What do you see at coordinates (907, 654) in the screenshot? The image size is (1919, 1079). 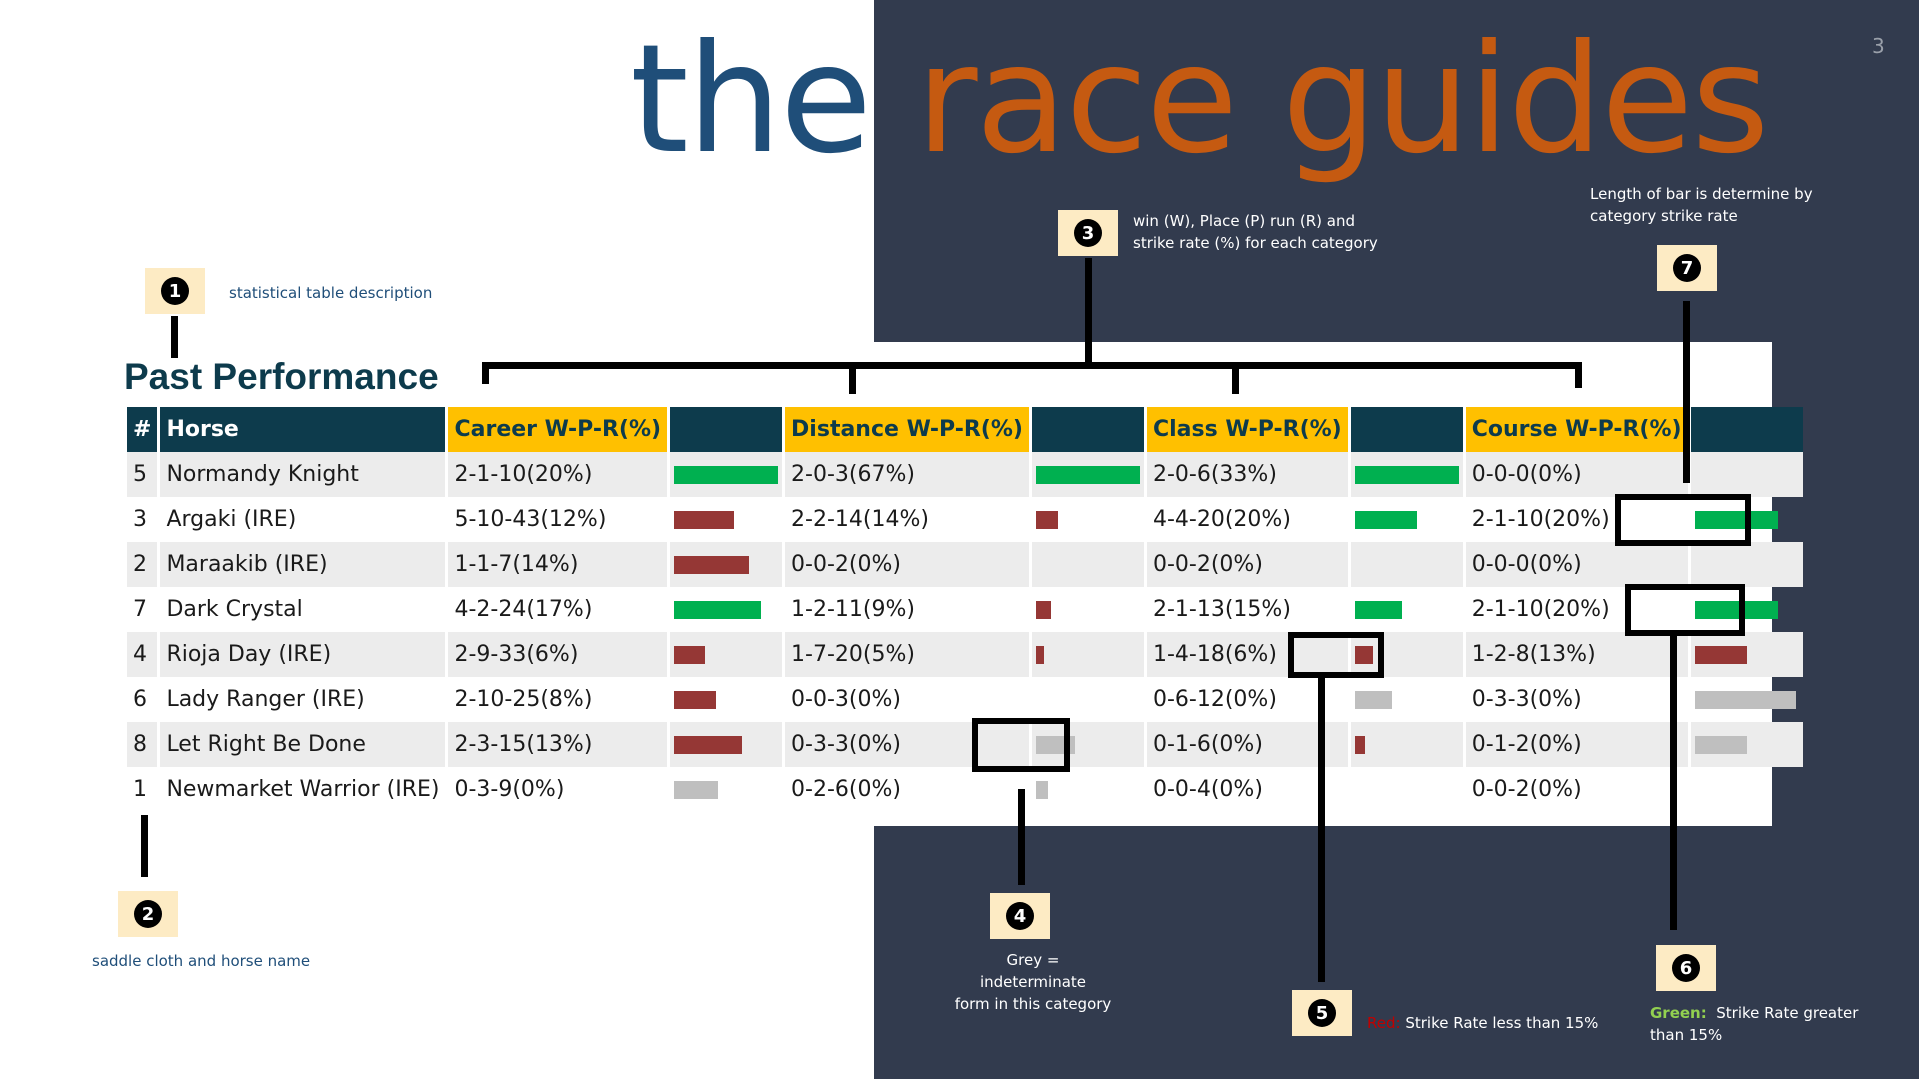 I see `distance-stat: 1-7-20(5%)` at bounding box center [907, 654].